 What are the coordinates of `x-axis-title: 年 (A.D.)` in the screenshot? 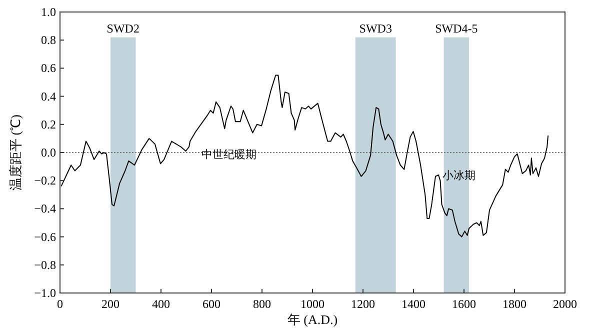 It's located at (312, 319).